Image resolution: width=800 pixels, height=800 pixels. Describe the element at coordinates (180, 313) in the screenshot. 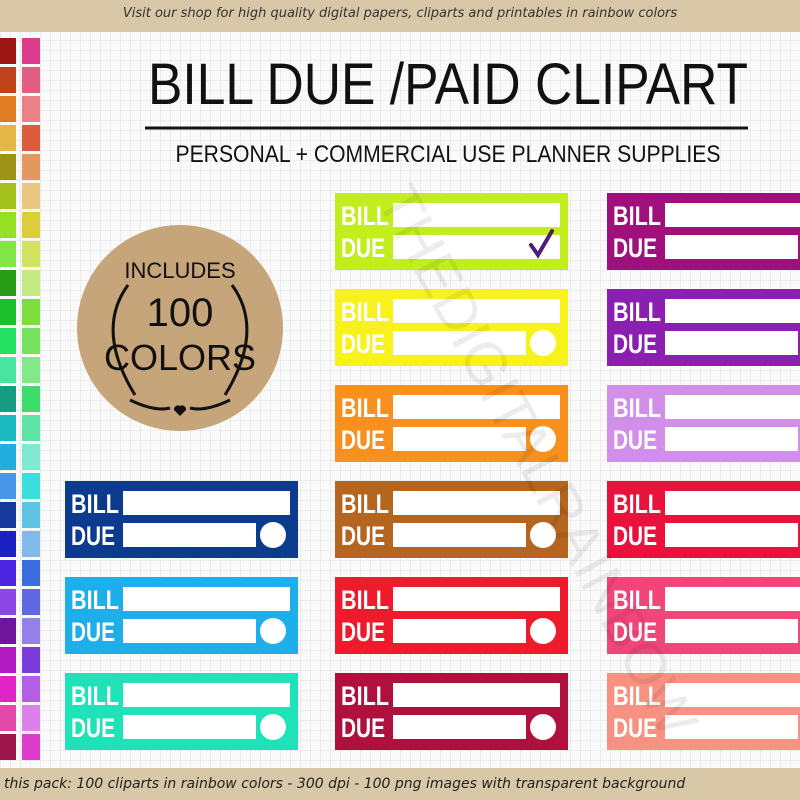

I see `badge-line: 100` at that location.